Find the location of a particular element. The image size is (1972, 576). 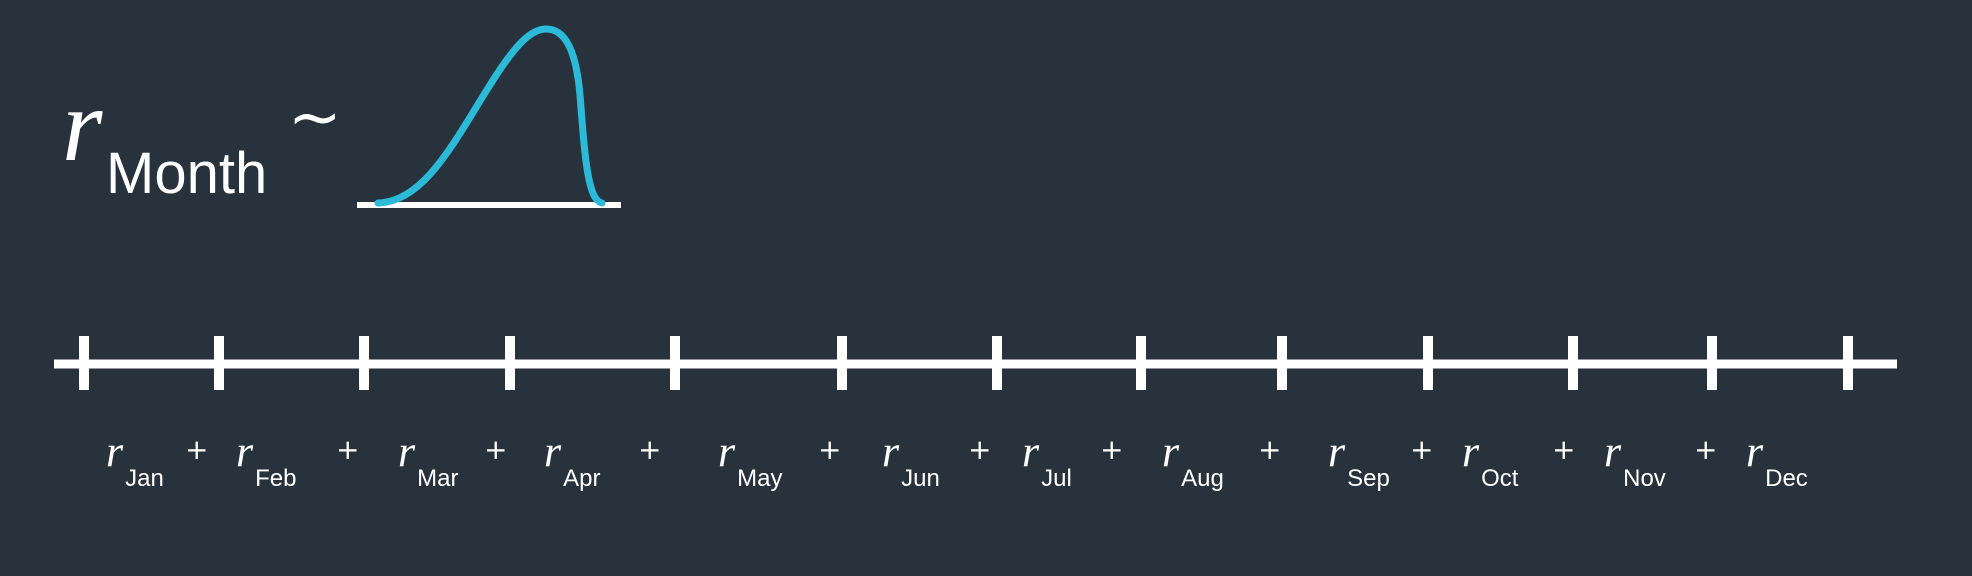

term-jun: rJun is located at coordinates (911, 460).